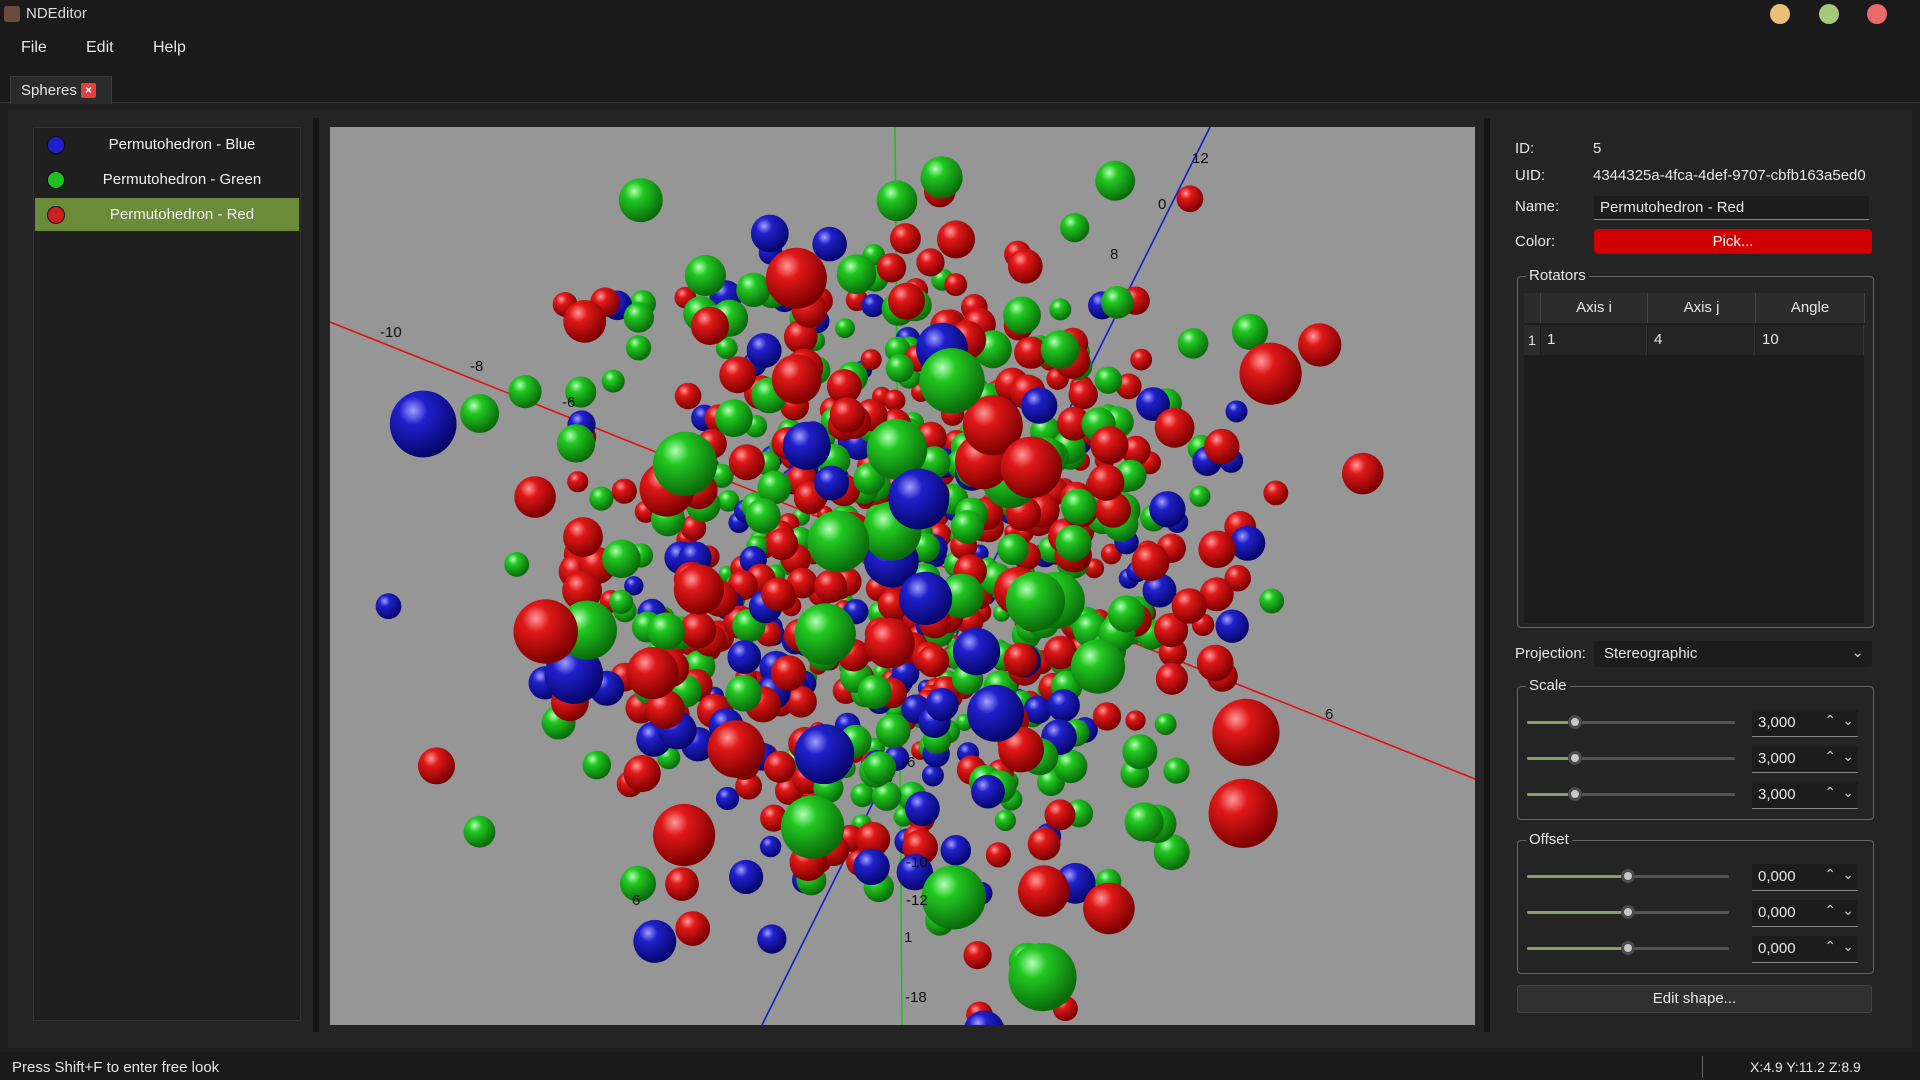 The image size is (1920, 1080). What do you see at coordinates (34, 47) in the screenshot?
I see `menu-file: File` at bounding box center [34, 47].